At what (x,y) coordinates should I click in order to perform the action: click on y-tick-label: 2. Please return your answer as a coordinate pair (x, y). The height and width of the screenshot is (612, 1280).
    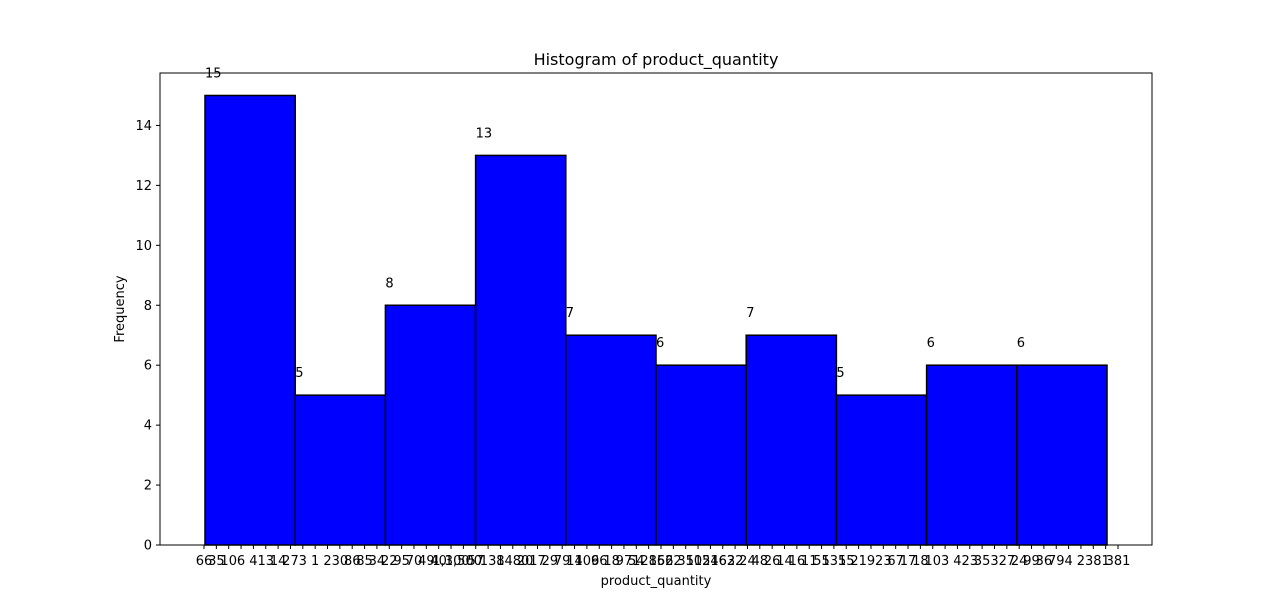
    Looking at the image, I should click on (148, 486).